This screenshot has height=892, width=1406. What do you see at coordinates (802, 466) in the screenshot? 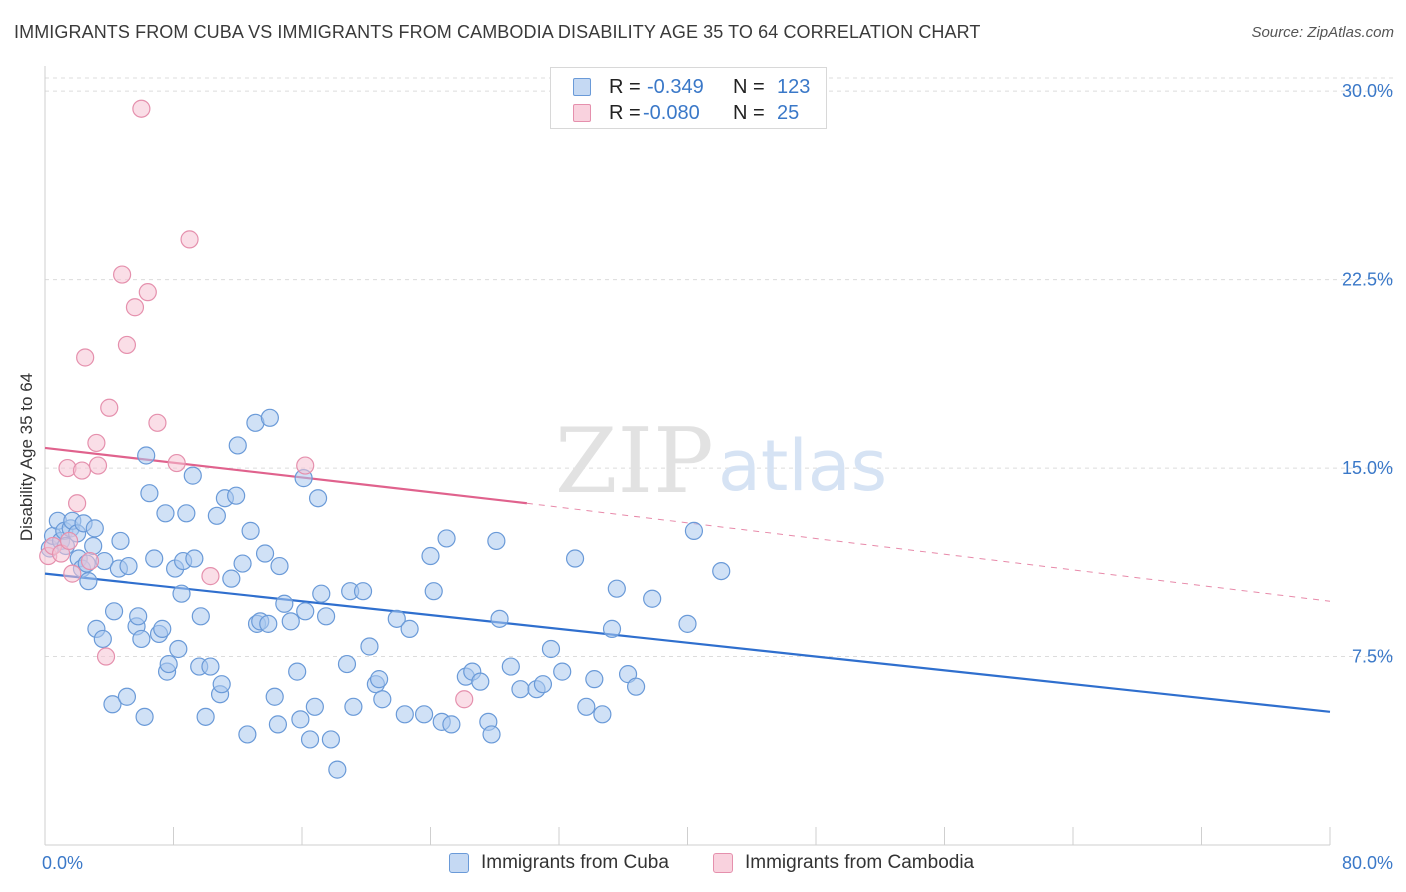
I see `watermark-atlas: atlas` at bounding box center [802, 466].